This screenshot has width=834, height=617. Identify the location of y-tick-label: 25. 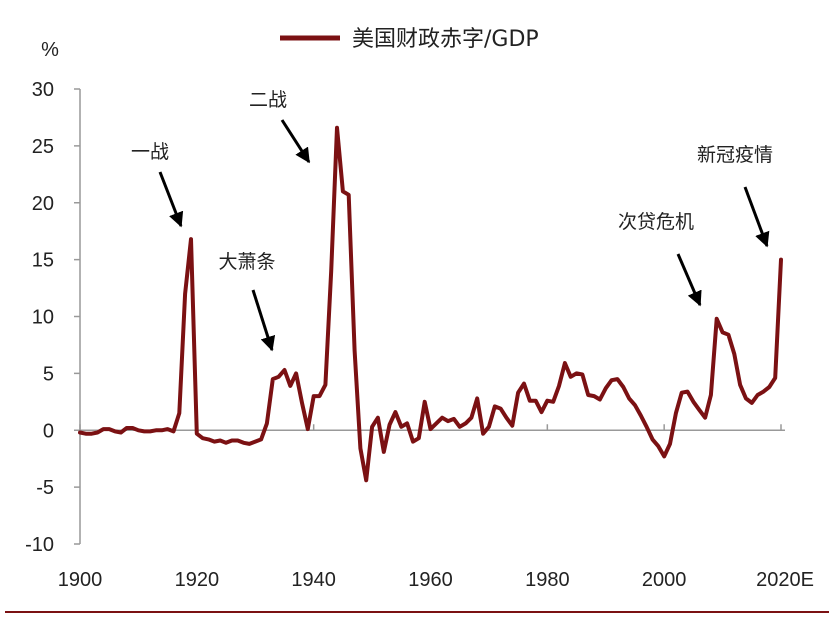
(43, 147).